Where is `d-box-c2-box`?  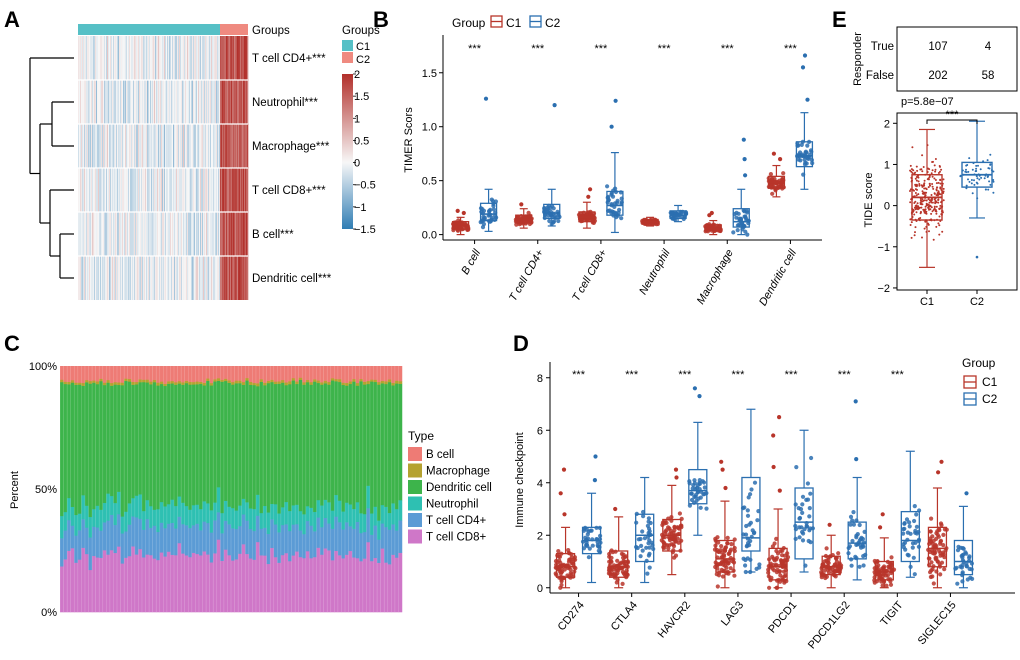 d-box-c2-box is located at coordinates (910, 536).